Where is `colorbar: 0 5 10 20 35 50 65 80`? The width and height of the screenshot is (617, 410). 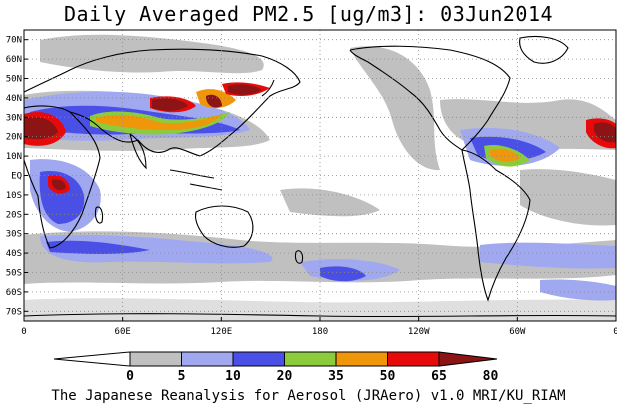 colorbar: 0 5 10 20 35 50 65 80 is located at coordinates (276, 367).